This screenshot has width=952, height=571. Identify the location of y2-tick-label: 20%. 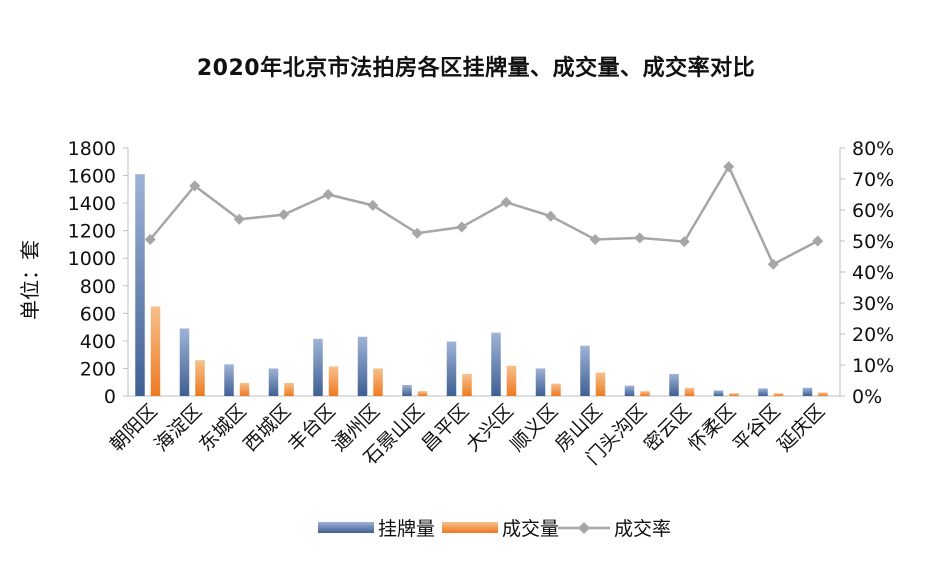
(873, 335).